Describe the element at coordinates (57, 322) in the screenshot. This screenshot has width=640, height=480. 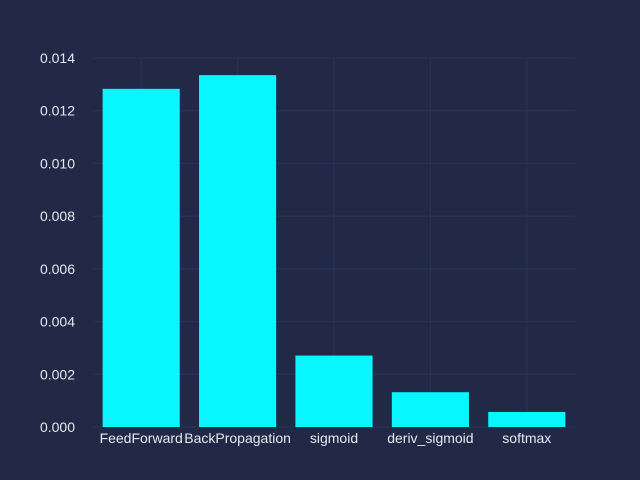
I see `y-tick-label: 0.004` at that location.